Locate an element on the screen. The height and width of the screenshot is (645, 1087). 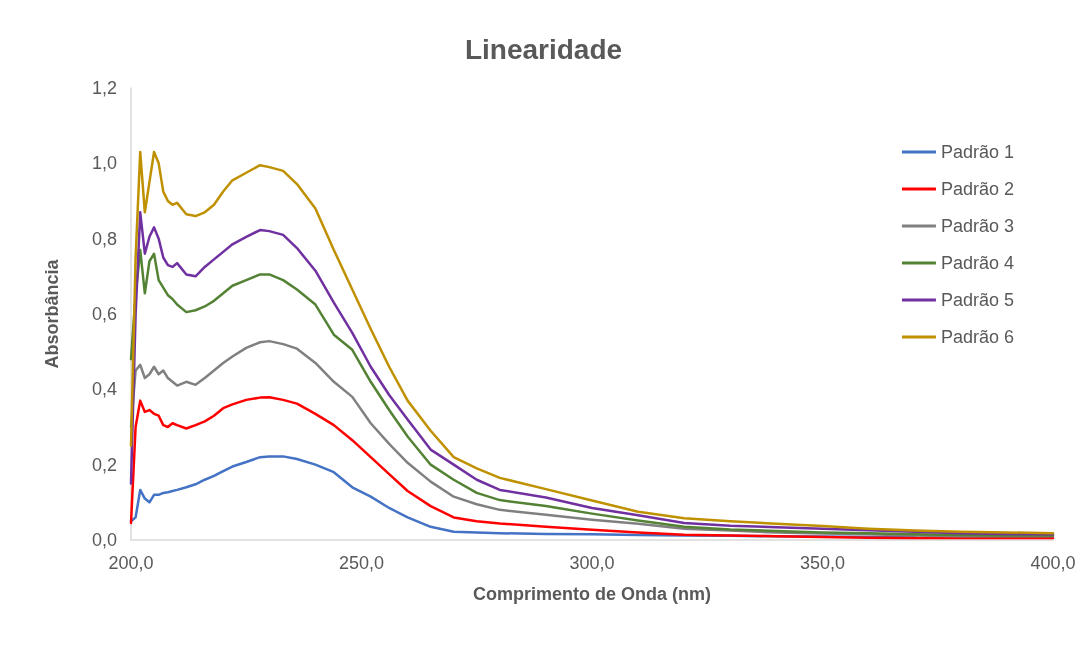
legend-label: Padrão 2 is located at coordinates (977, 189).